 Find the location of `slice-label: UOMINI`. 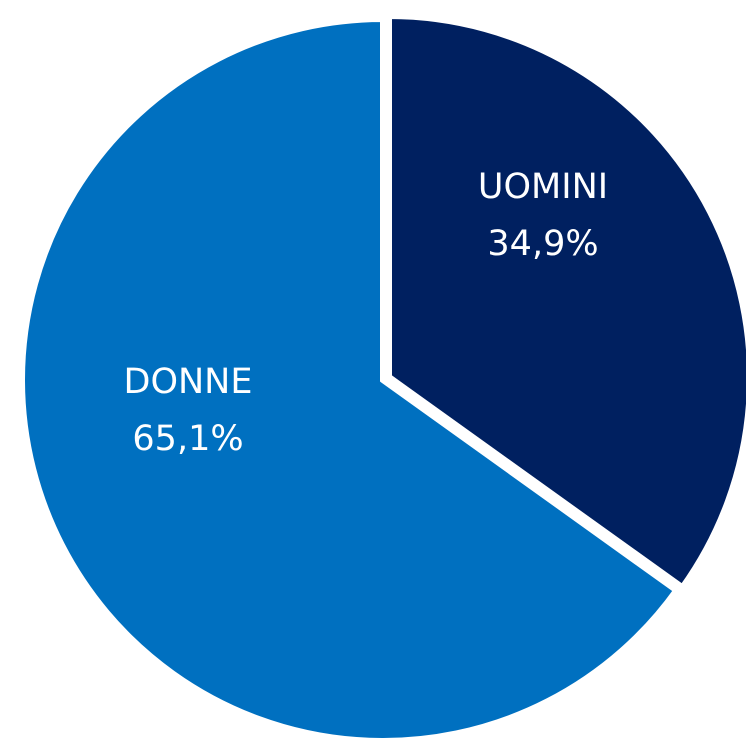

slice-label: UOMINI is located at coordinates (543, 187).